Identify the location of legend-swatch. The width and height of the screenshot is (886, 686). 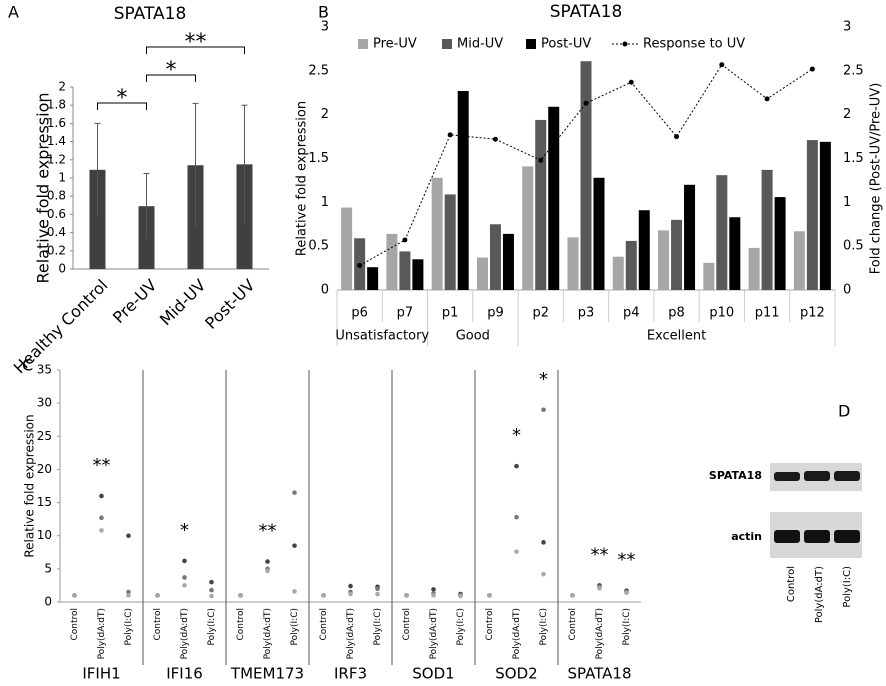
(531, 44).